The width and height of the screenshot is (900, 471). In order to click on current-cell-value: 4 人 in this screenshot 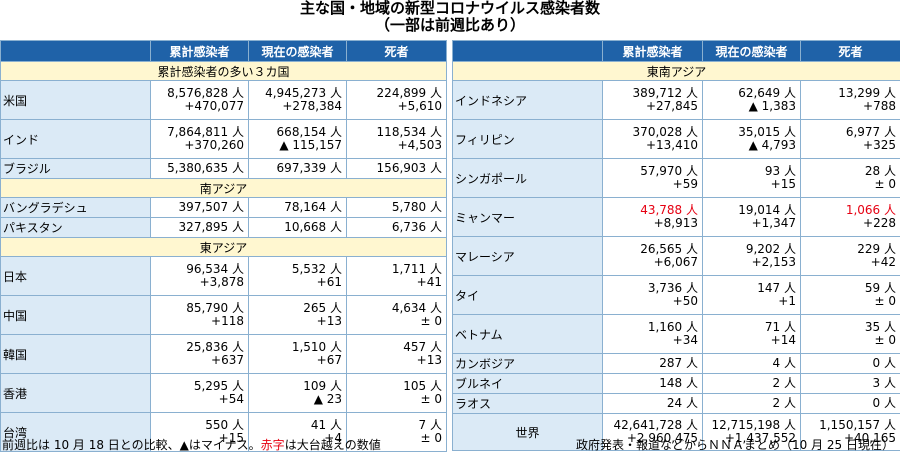, I will do `click(784, 363)`.